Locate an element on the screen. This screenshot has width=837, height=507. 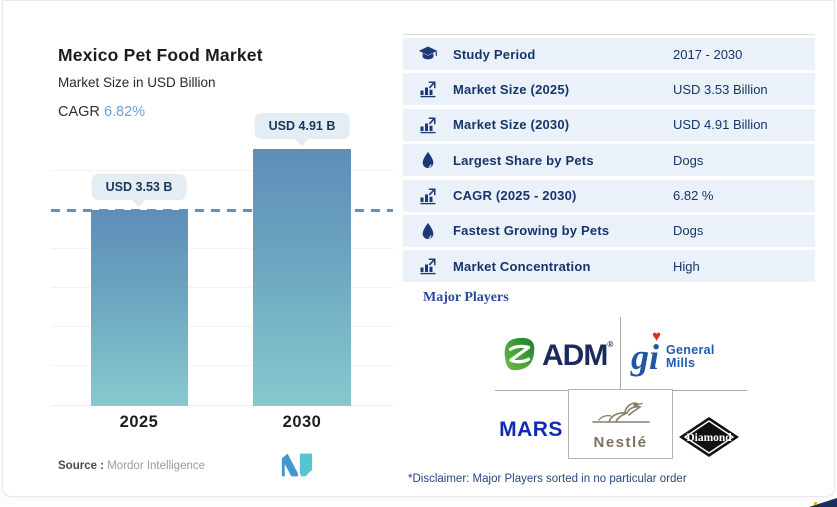
general-mills-wordmark: General Mills is located at coordinates (690, 356).